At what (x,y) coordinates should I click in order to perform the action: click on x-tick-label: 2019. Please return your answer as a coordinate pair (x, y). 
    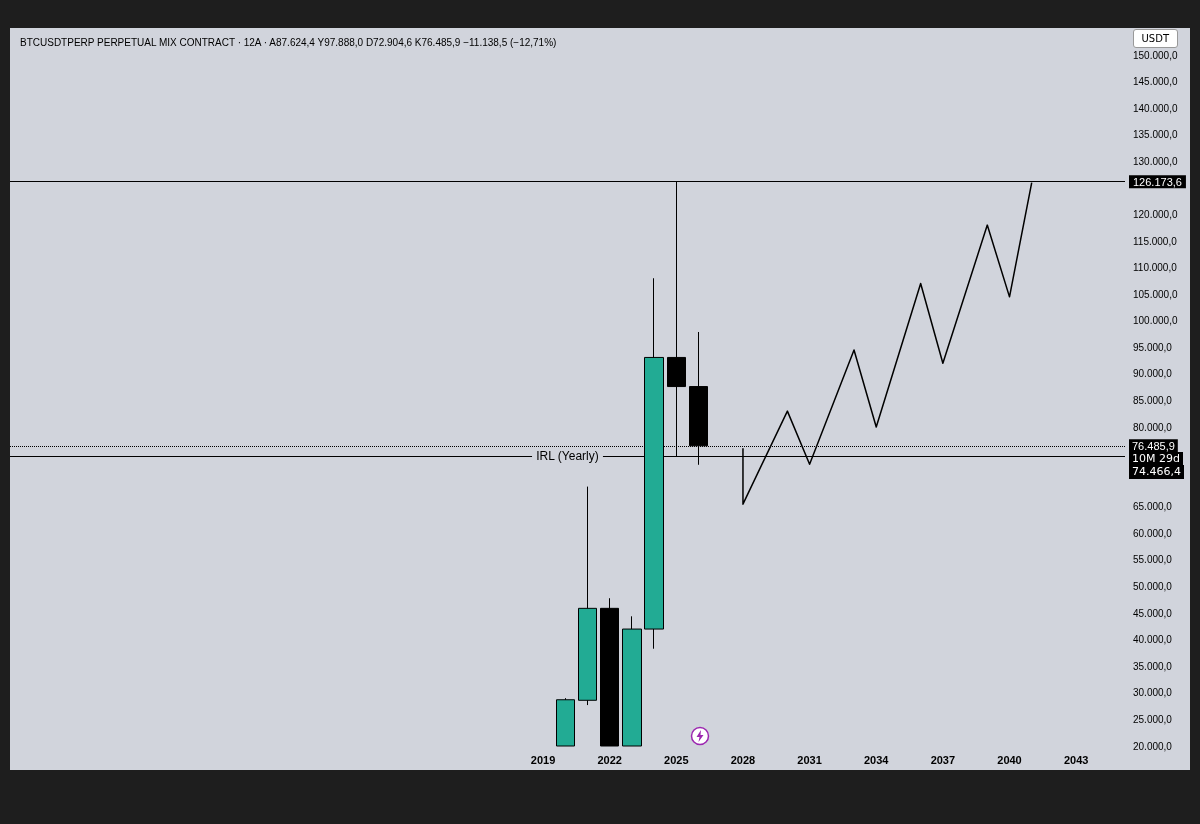
    Looking at the image, I should click on (543, 759).